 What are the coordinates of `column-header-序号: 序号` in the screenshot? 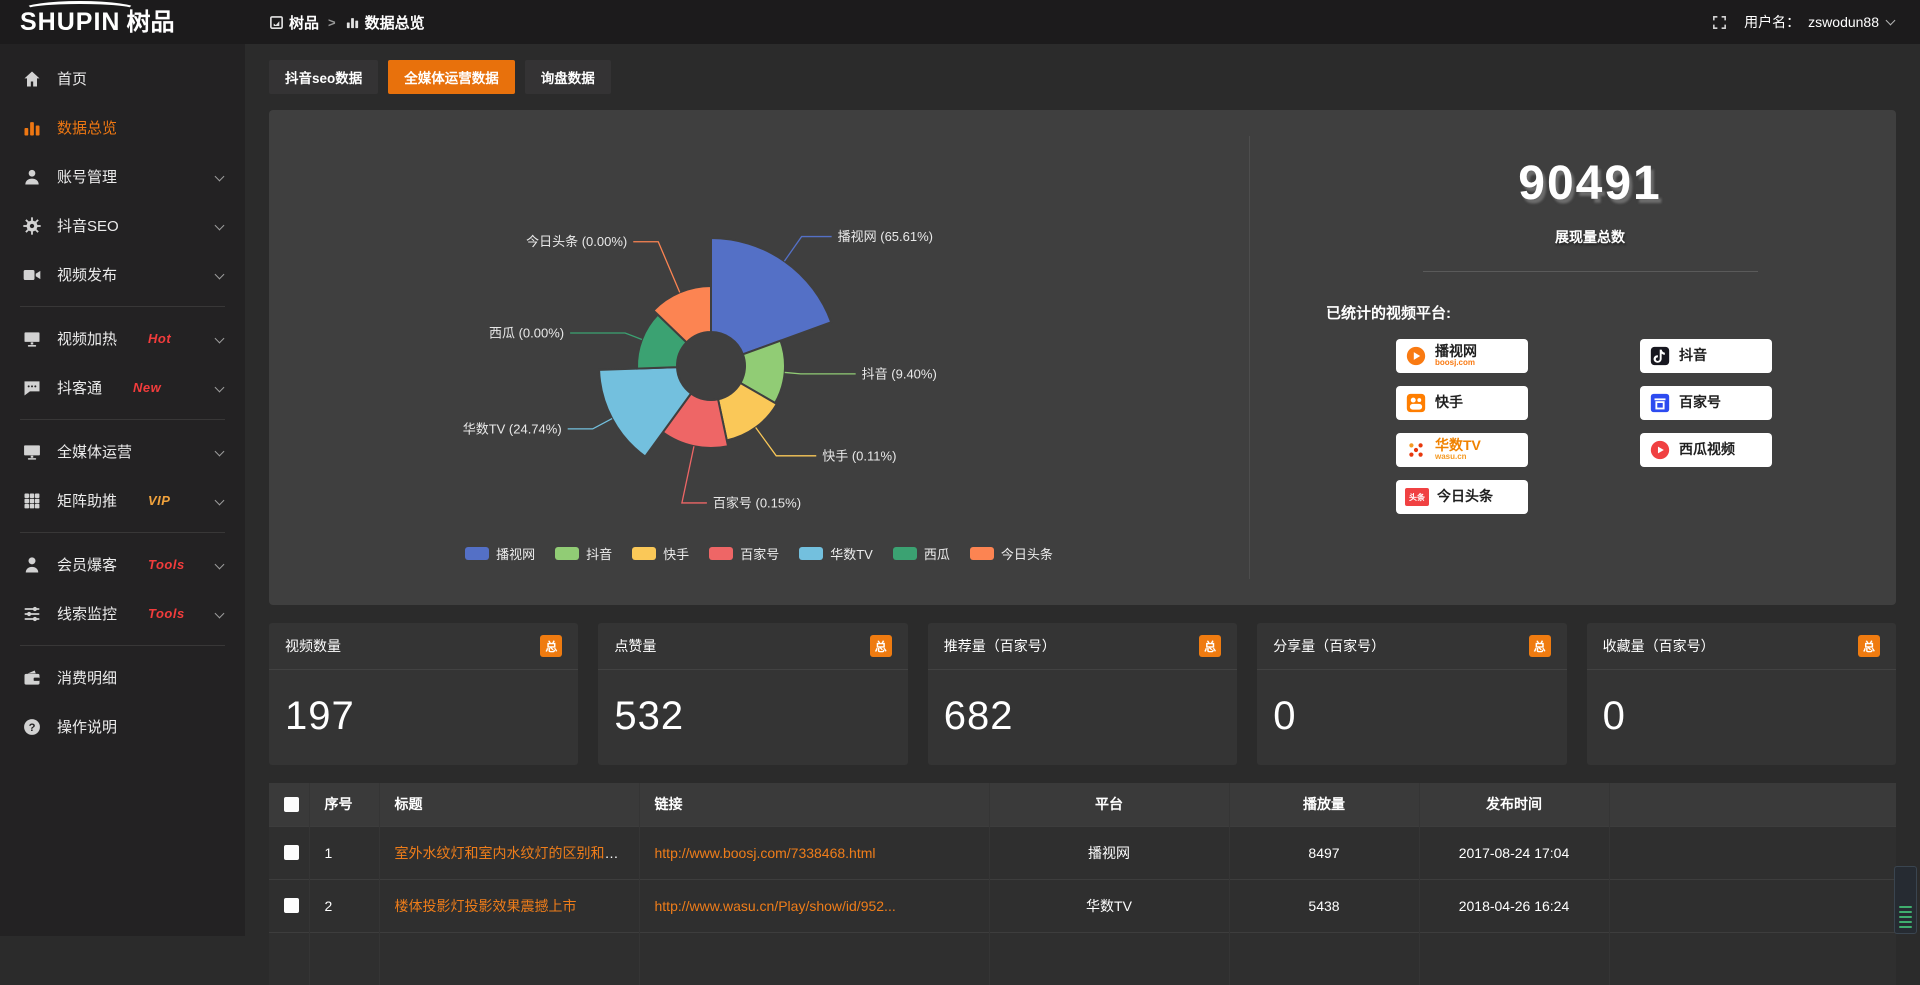 It's located at (344, 804).